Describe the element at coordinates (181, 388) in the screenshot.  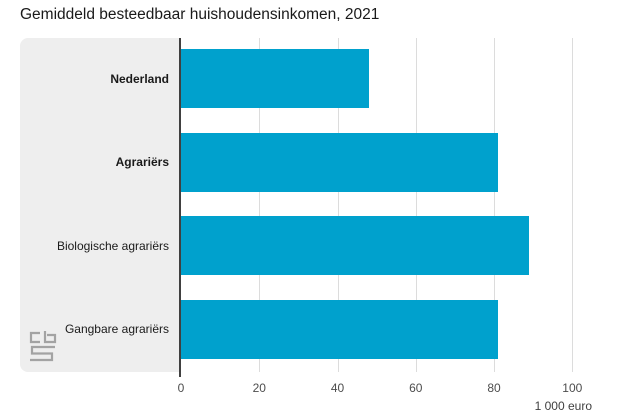
I see `x-tick-label-0: 0` at that location.